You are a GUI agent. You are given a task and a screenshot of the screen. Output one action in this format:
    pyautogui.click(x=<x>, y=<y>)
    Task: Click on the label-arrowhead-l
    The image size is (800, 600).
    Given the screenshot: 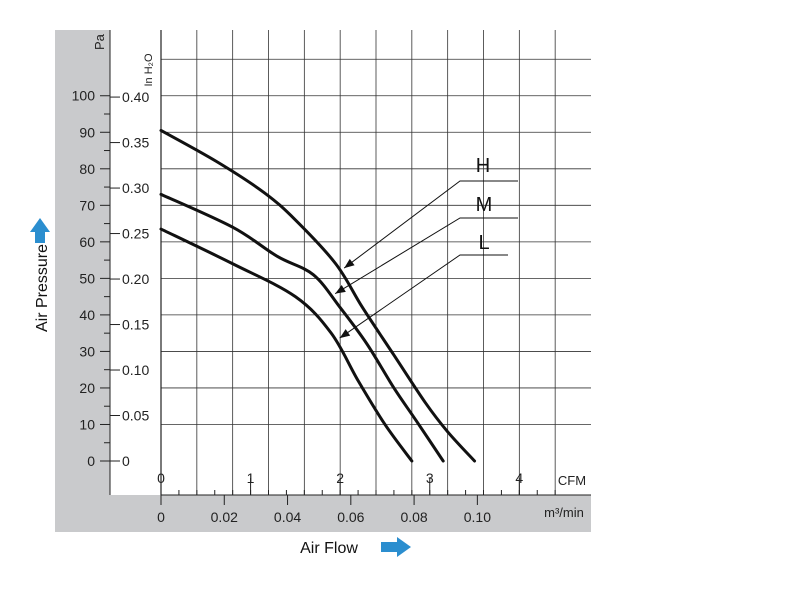 What is the action you would take?
    pyautogui.click(x=345, y=334)
    